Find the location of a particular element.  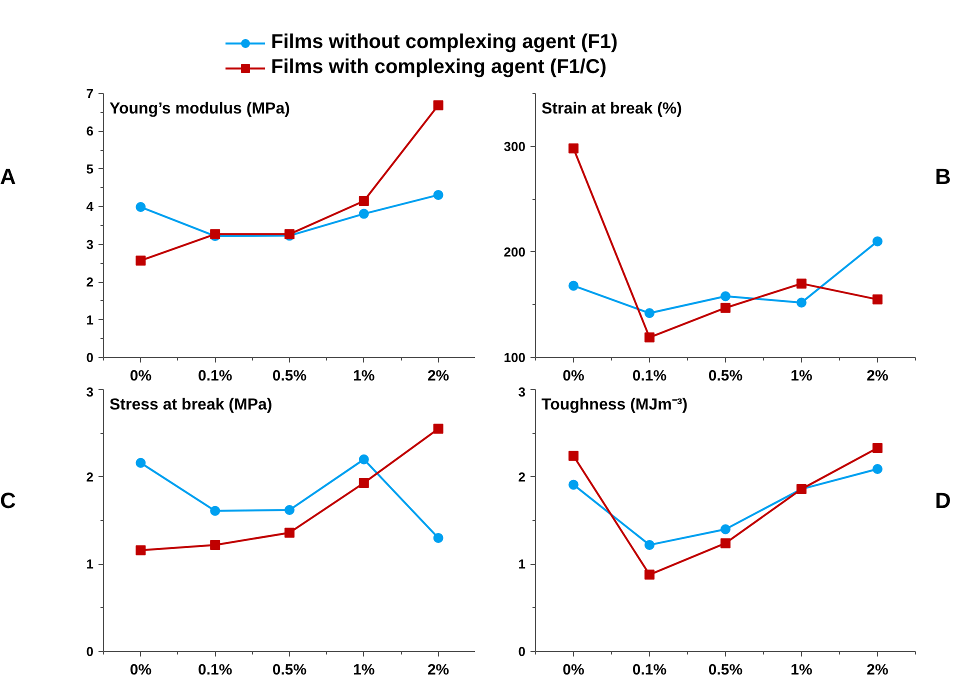

chart-title: Toughness (MJm⁻³) is located at coordinates (615, 405).